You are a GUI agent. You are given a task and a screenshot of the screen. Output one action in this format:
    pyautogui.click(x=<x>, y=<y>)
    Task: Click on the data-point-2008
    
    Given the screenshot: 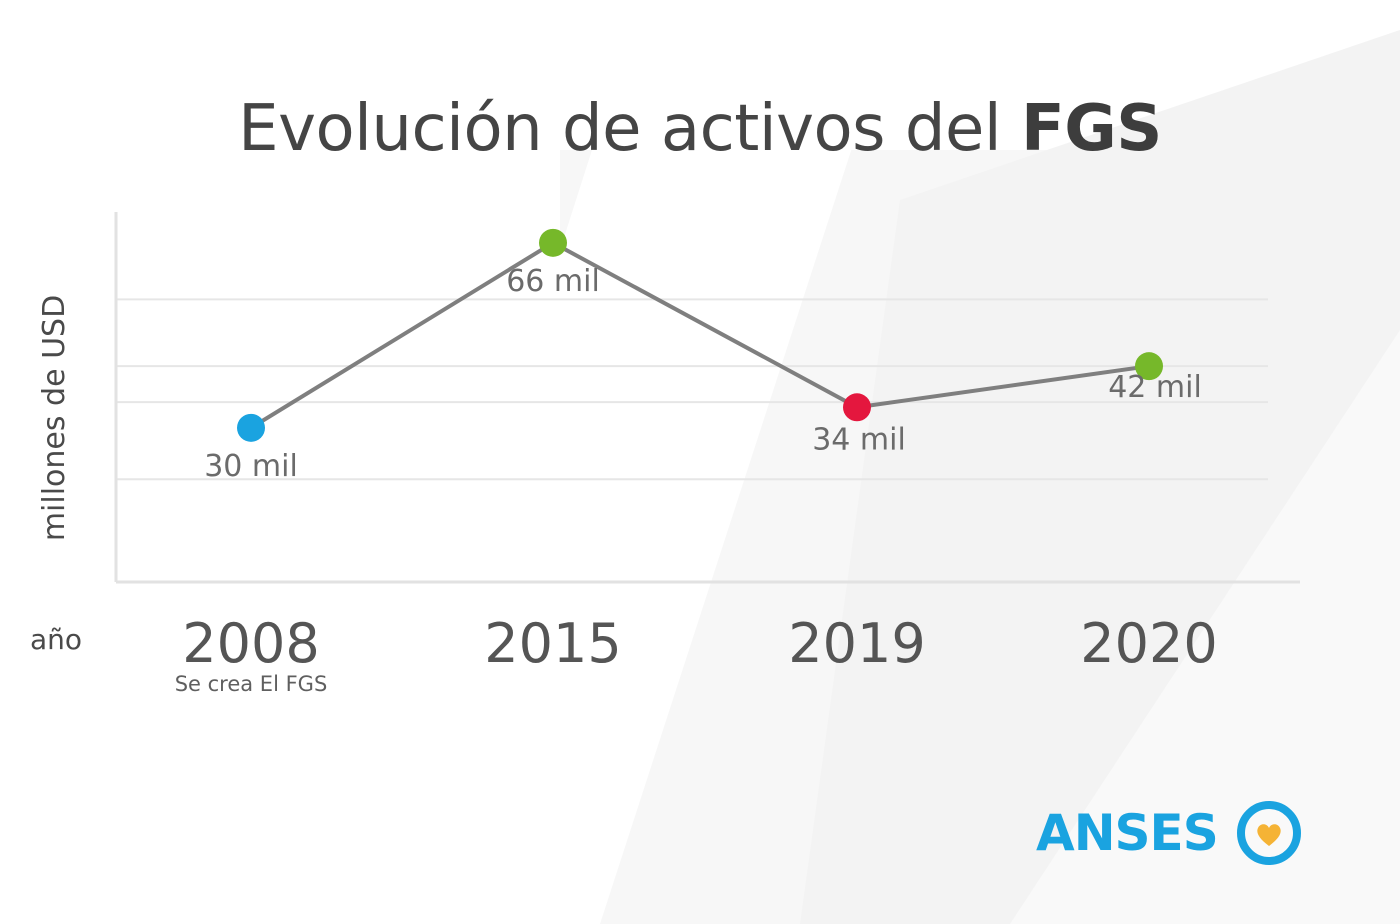 What is the action you would take?
    pyautogui.click(x=251, y=427)
    